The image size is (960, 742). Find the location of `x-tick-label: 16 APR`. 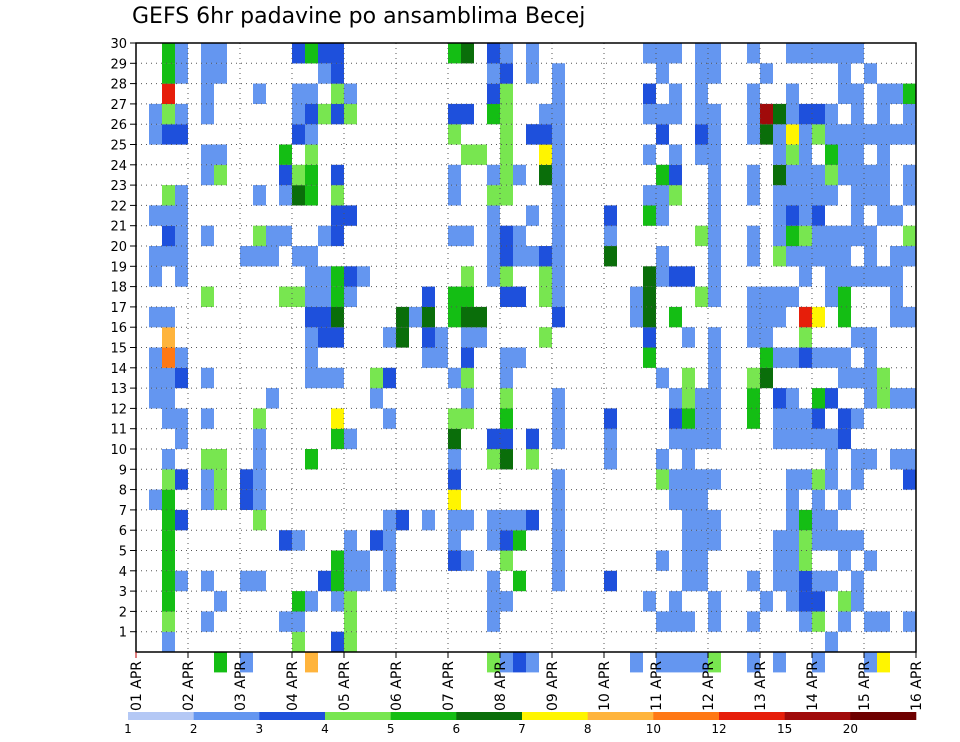

x-tick-label: 16 APR is located at coordinates (917, 686).